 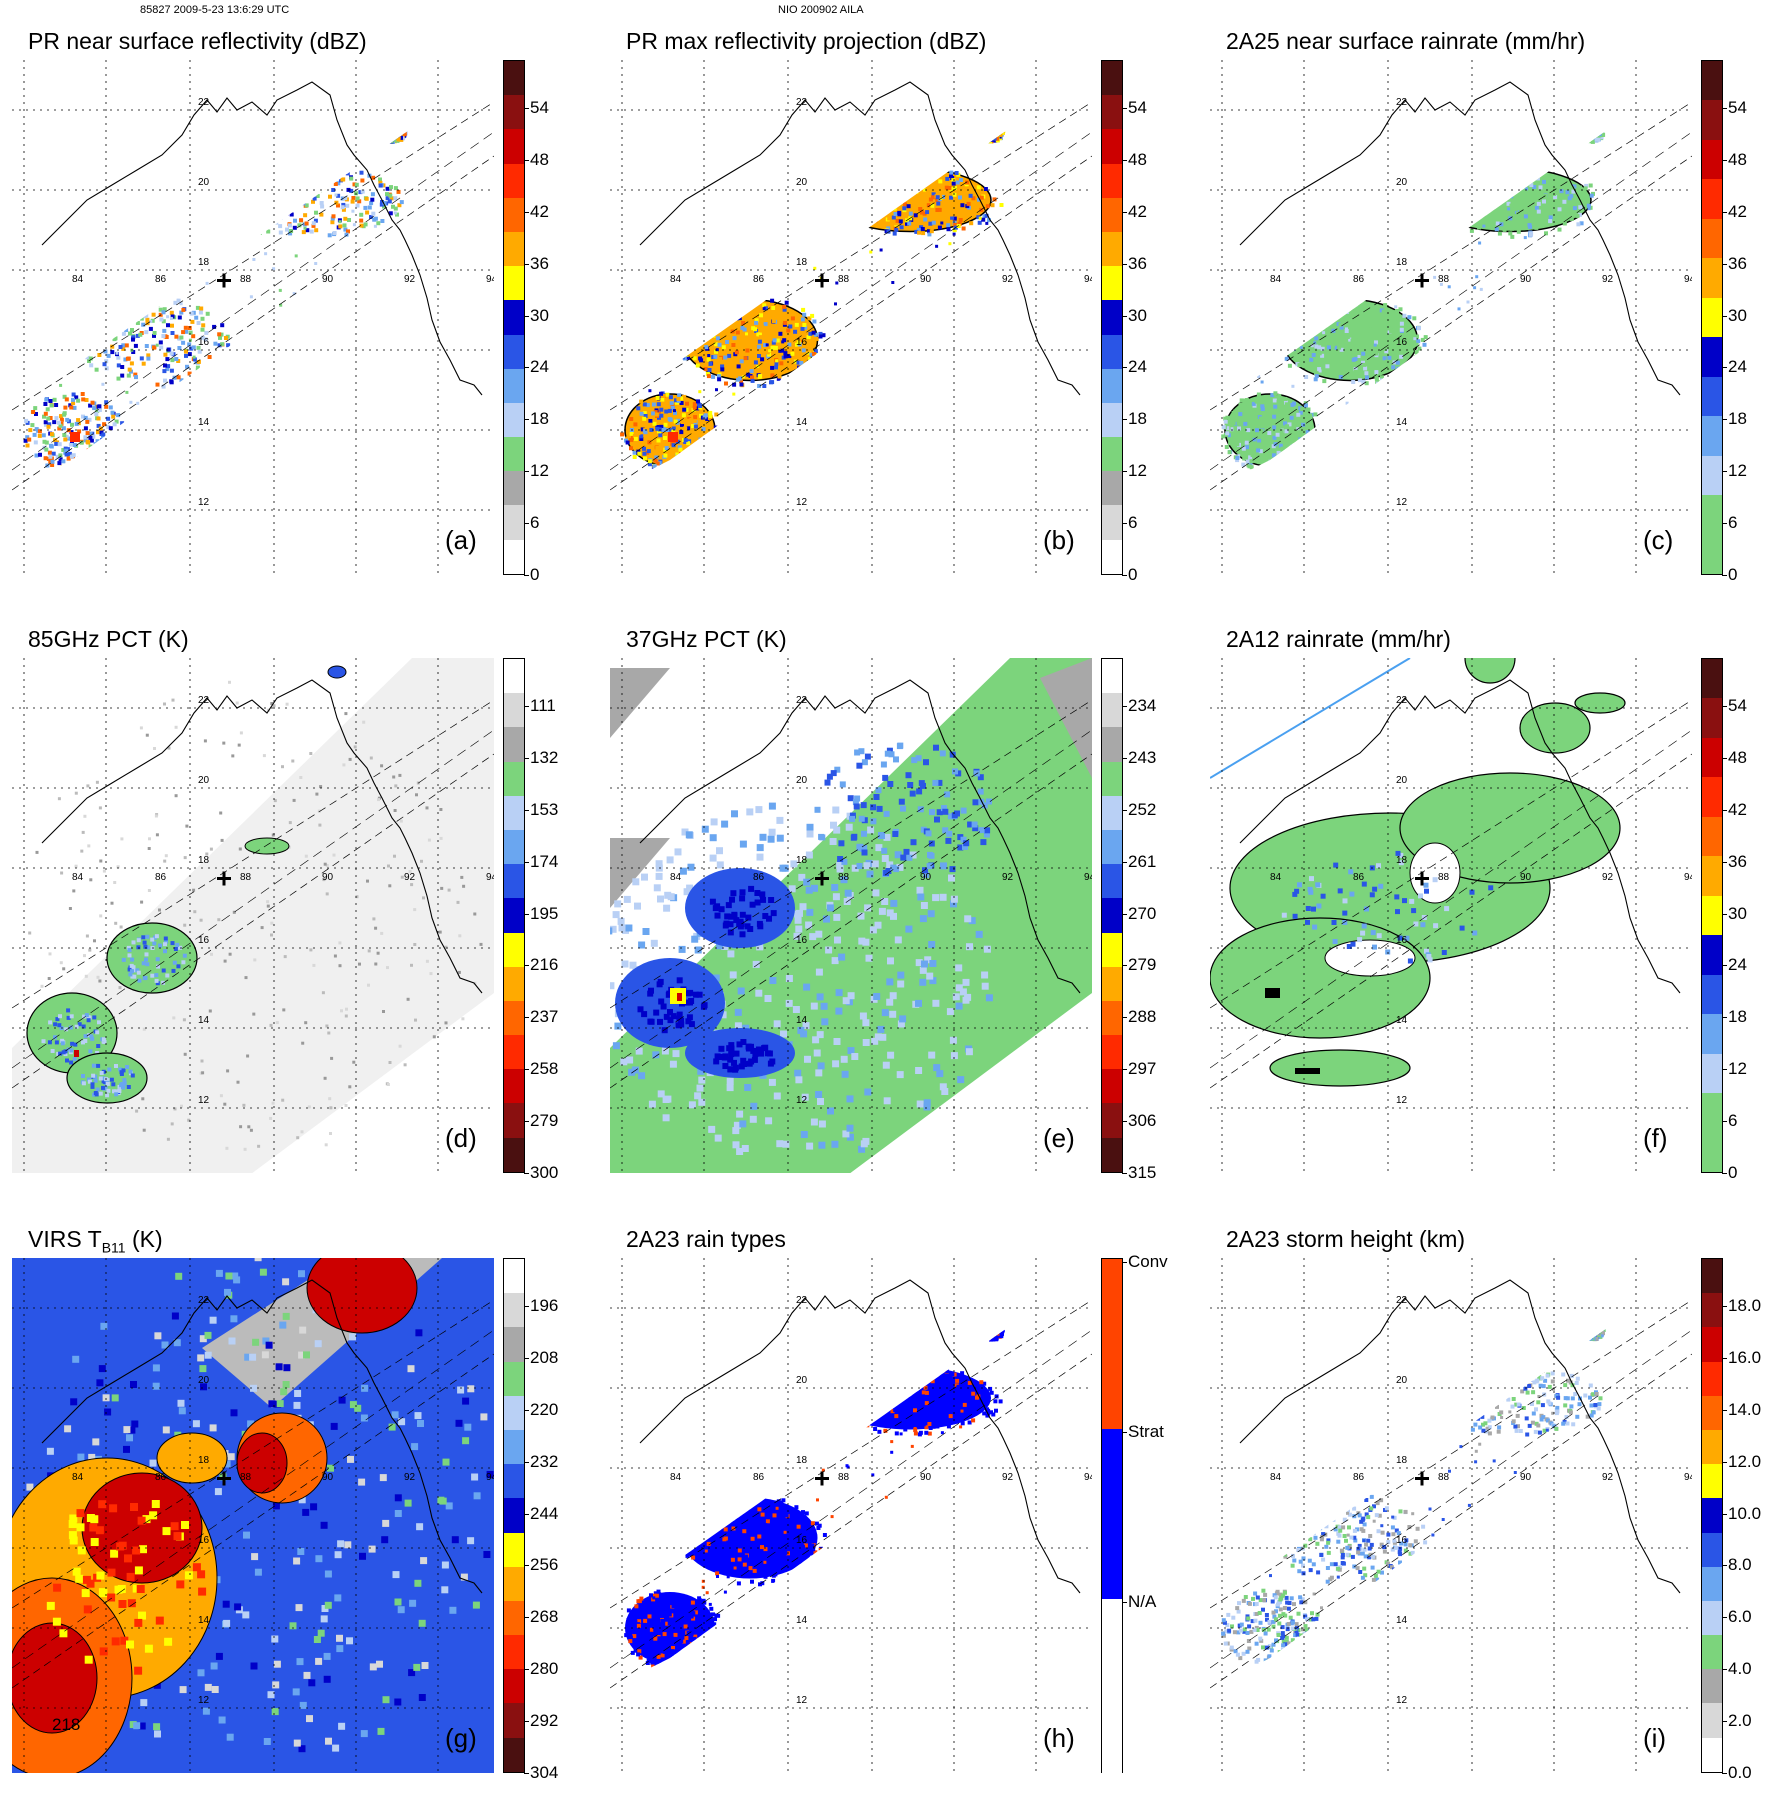 What do you see at coordinates (1740, 1565) in the screenshot?
I see `tick-label: 8.0` at bounding box center [1740, 1565].